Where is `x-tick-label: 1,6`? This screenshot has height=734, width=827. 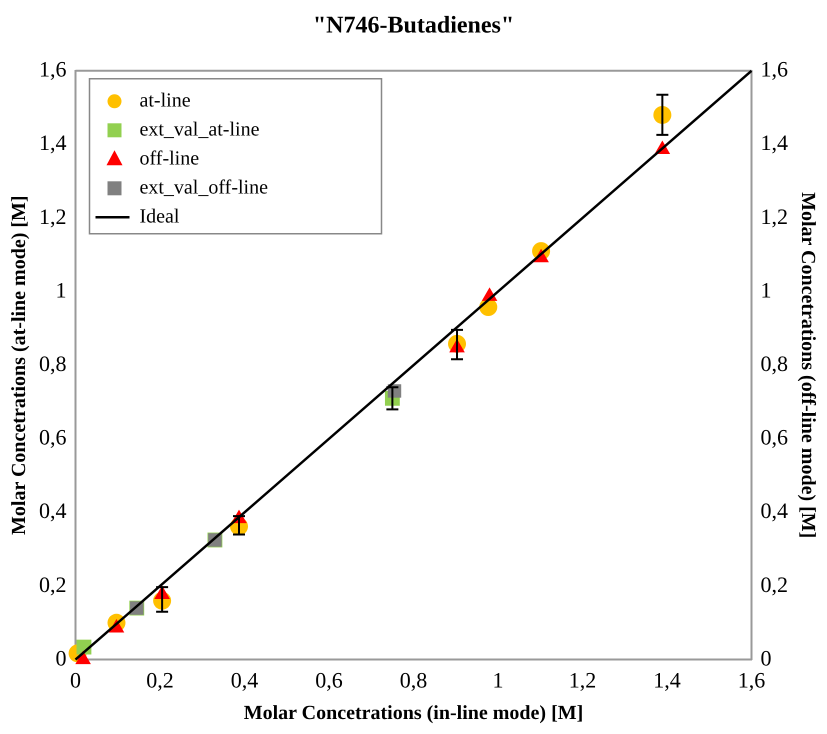 x-tick-label: 1,6 is located at coordinates (752, 680).